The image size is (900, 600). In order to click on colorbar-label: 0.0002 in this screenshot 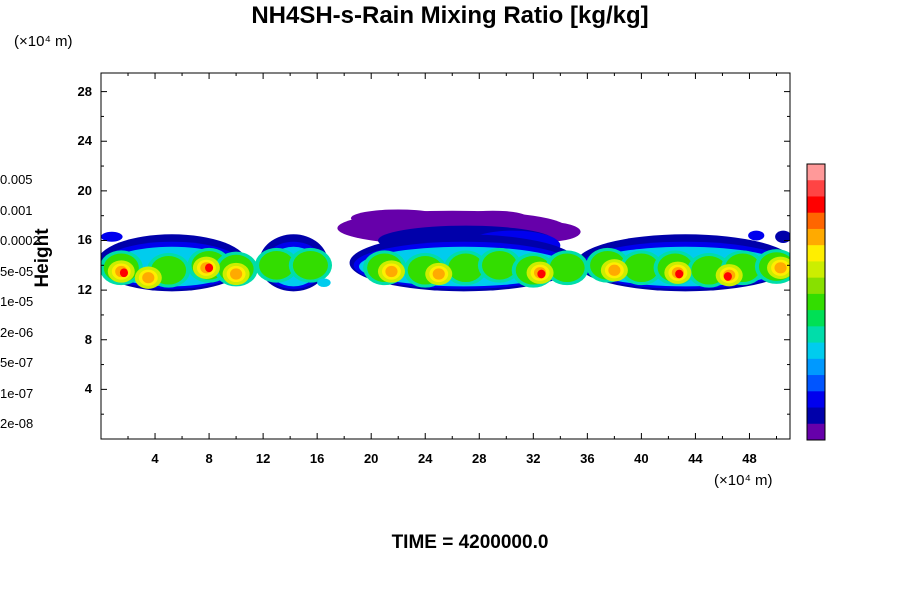, I will do `click(20, 240)`.